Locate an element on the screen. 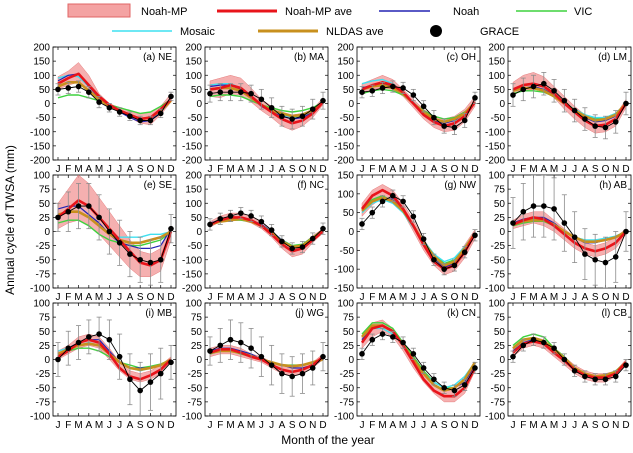  x-tick-label: N is located at coordinates (615, 425).